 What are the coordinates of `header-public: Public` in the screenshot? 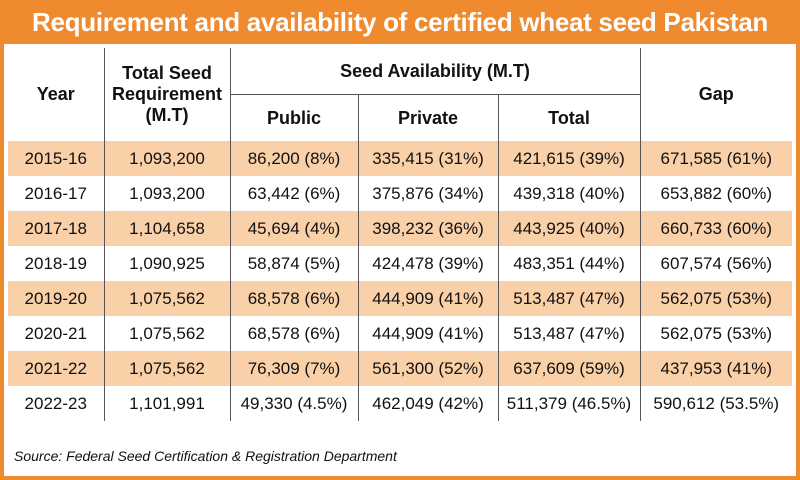 It's located at (294, 117).